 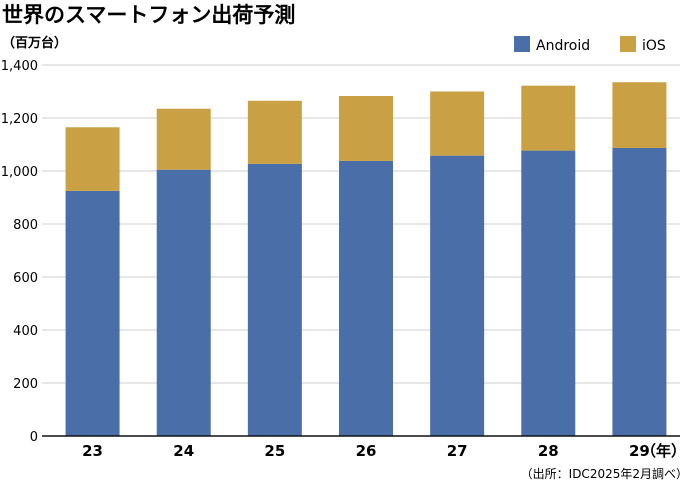 I want to click on source-note: （出所：IDC2025年2月調べ）, so click(x=604, y=474).